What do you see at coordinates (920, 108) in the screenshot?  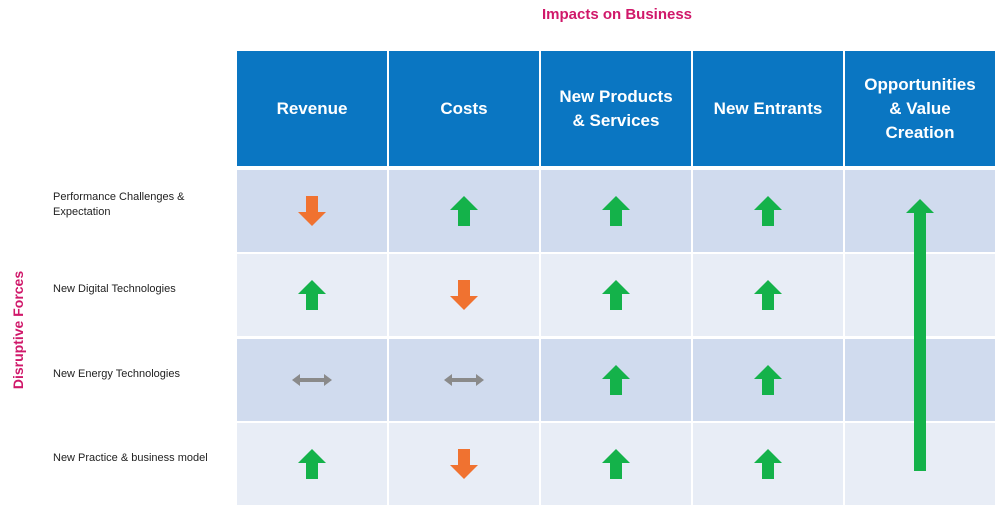 I see `column-header-4: Opportunities & Value Creation` at bounding box center [920, 108].